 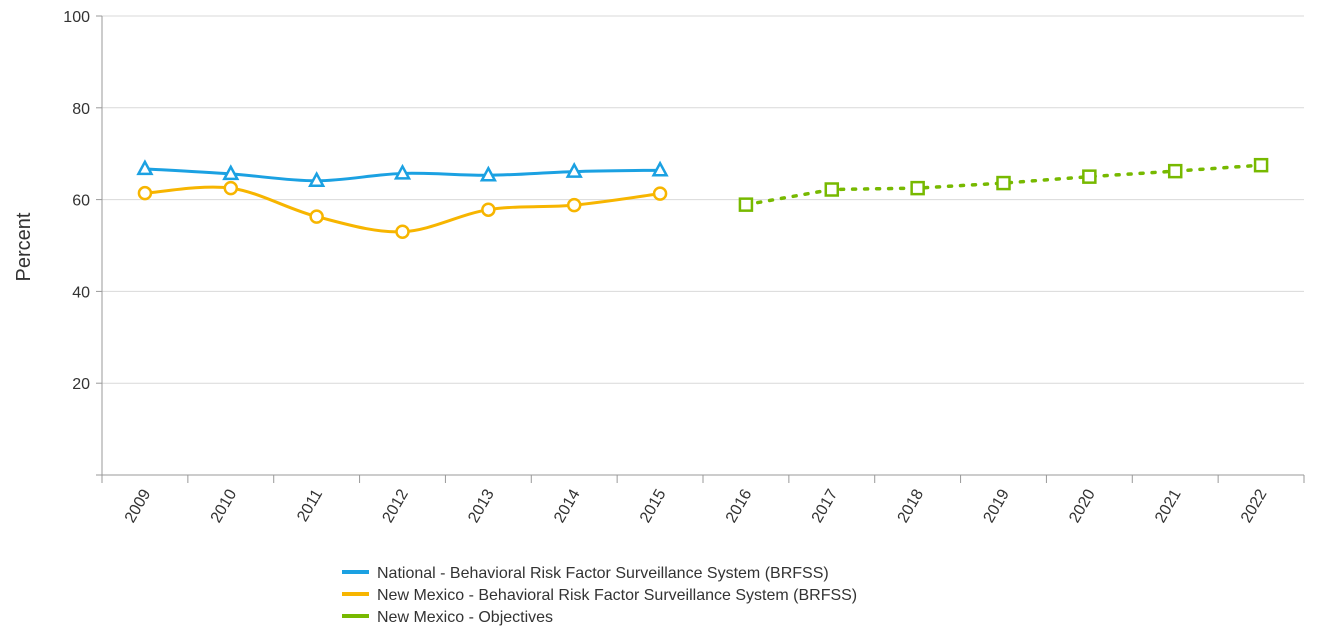 What do you see at coordinates (76, 17) in the screenshot?
I see `y-tick-label: 100` at bounding box center [76, 17].